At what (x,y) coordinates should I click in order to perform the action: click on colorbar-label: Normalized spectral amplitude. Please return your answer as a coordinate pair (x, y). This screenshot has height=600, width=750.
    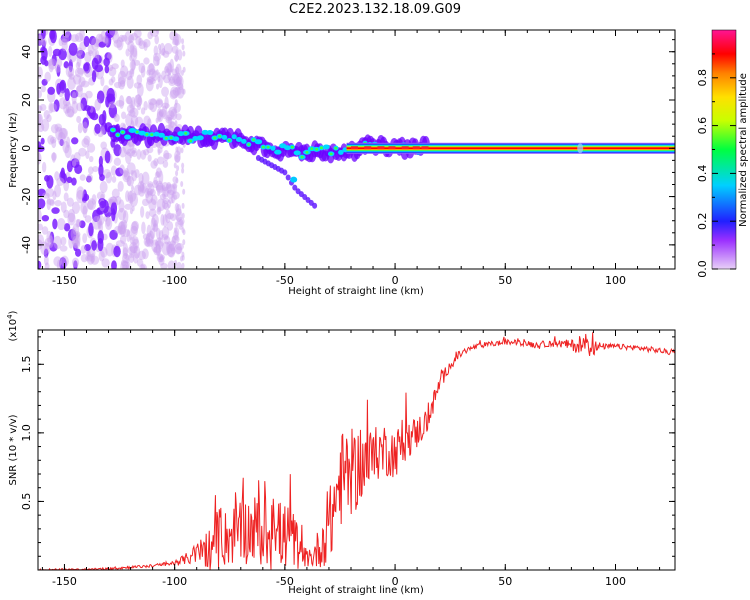
    Looking at the image, I should click on (743, 150).